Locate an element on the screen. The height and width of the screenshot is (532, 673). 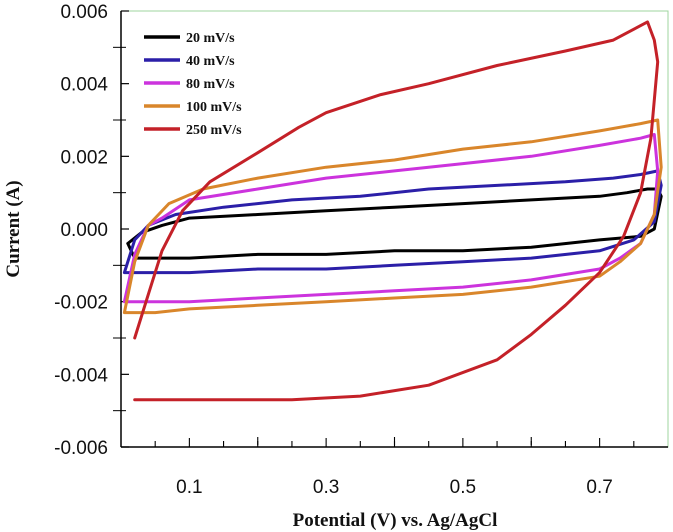
y-tick-label: -0.006 is located at coordinates (81, 448).